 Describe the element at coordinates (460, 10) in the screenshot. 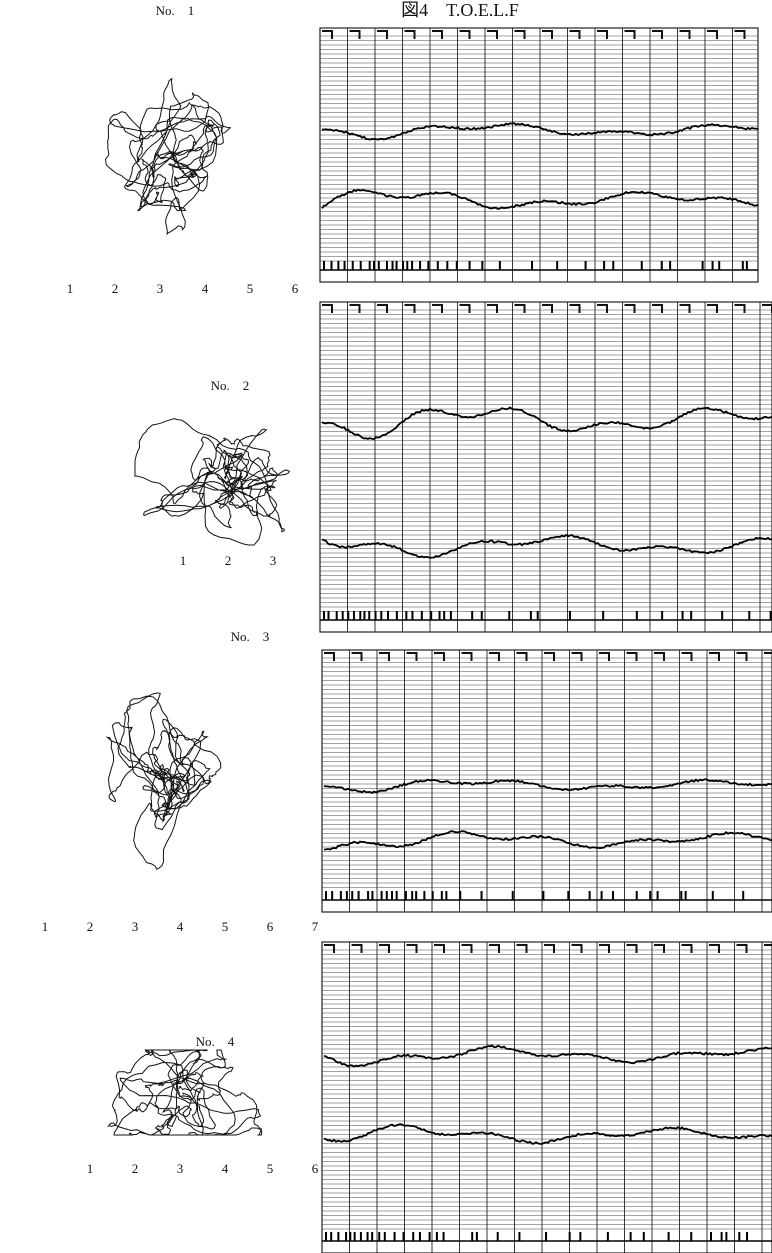

I see `figure-title: 図4 T.O.E.L.F` at that location.